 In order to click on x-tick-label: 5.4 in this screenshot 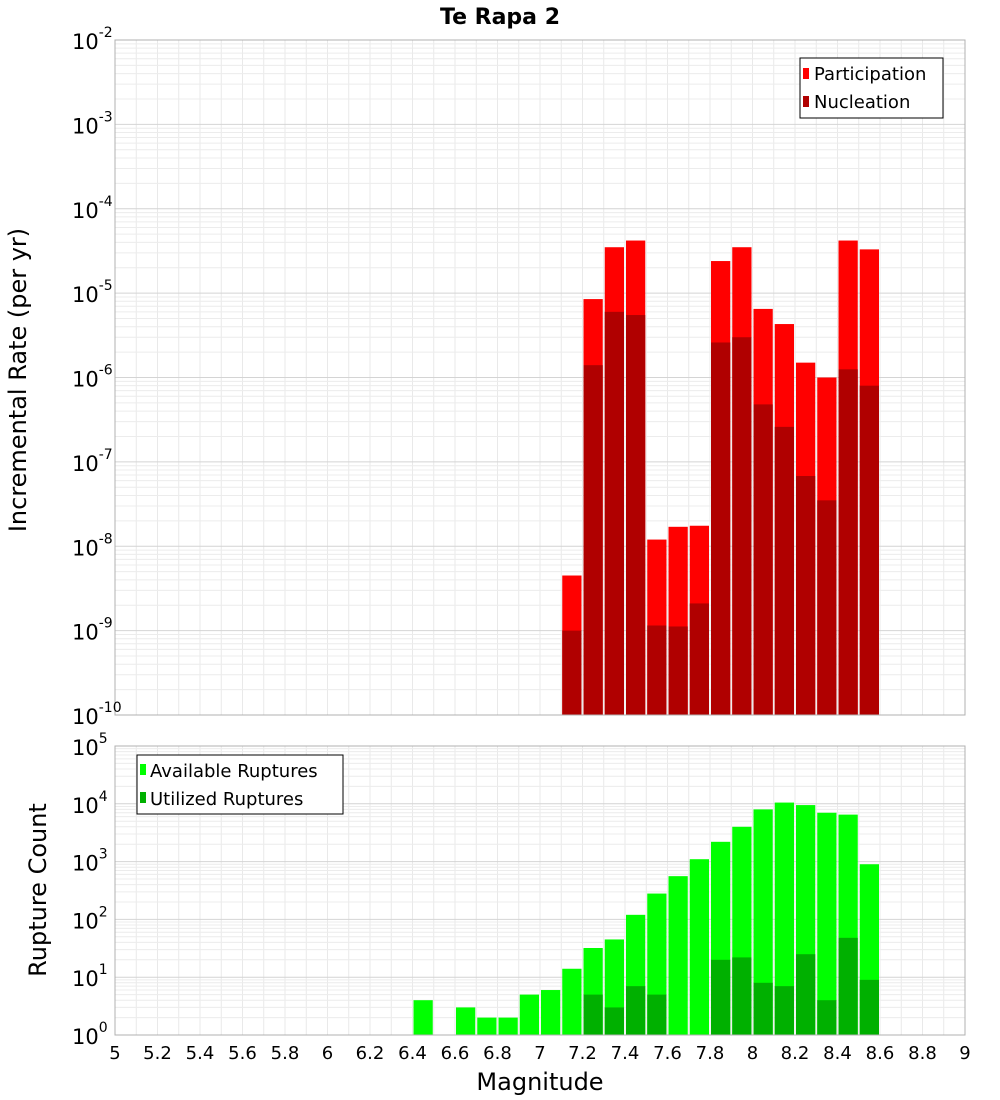, I will do `click(200, 1053)`.